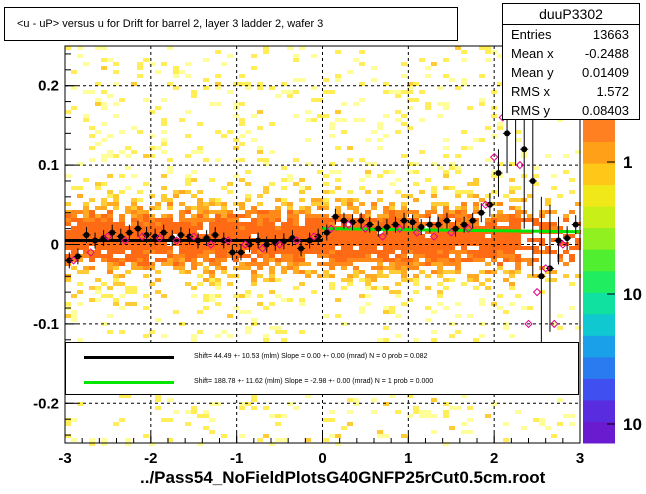 Image resolution: width=646 pixels, height=494 pixels. What do you see at coordinates (632, 294) in the screenshot?
I see `palette-label: 10` at bounding box center [632, 294].